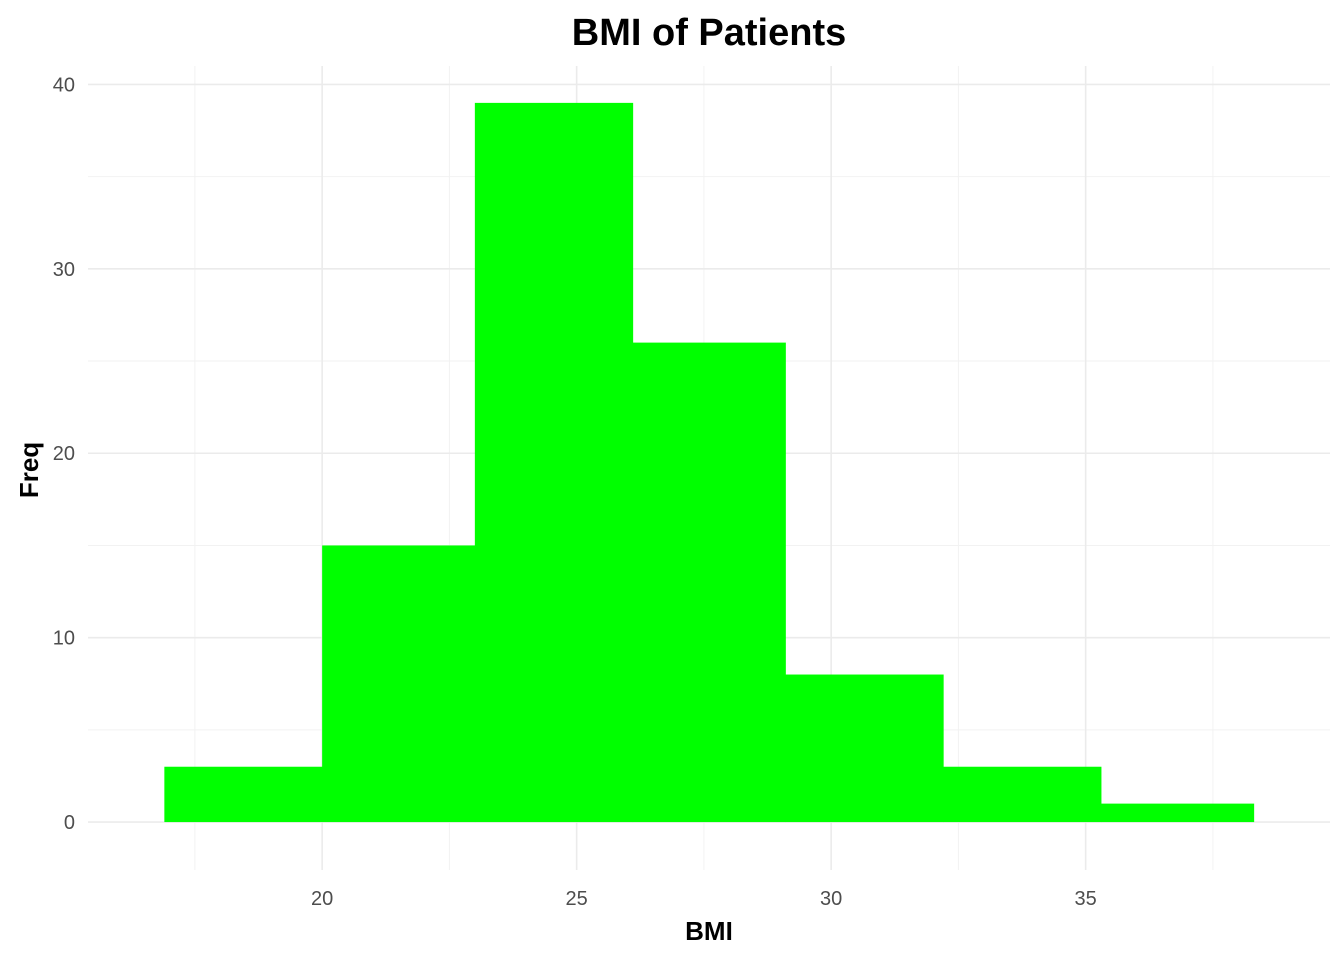 The image size is (1344, 960). I want to click on x-tick-label: 35, so click(1086, 899).